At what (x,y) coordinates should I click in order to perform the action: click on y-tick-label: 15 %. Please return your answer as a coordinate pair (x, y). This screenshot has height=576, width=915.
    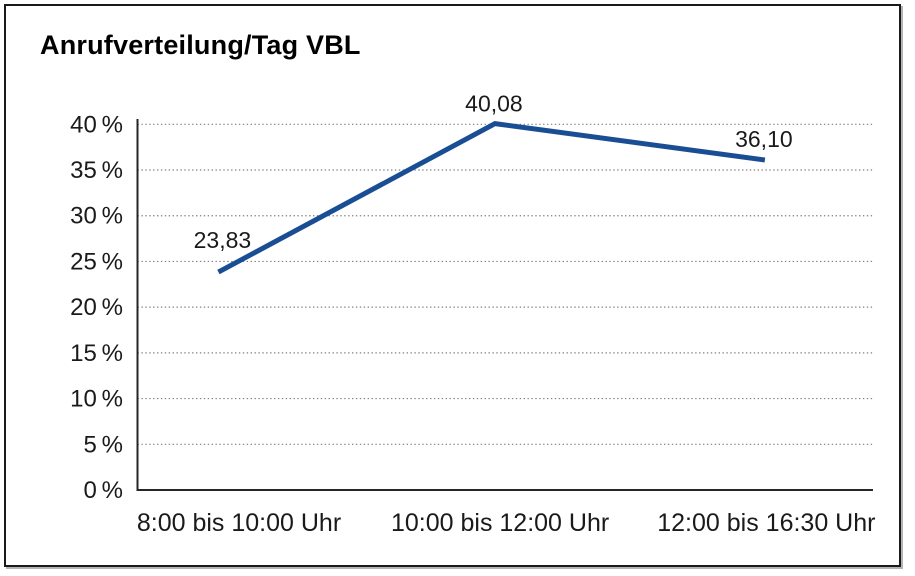
    Looking at the image, I should click on (96, 353).